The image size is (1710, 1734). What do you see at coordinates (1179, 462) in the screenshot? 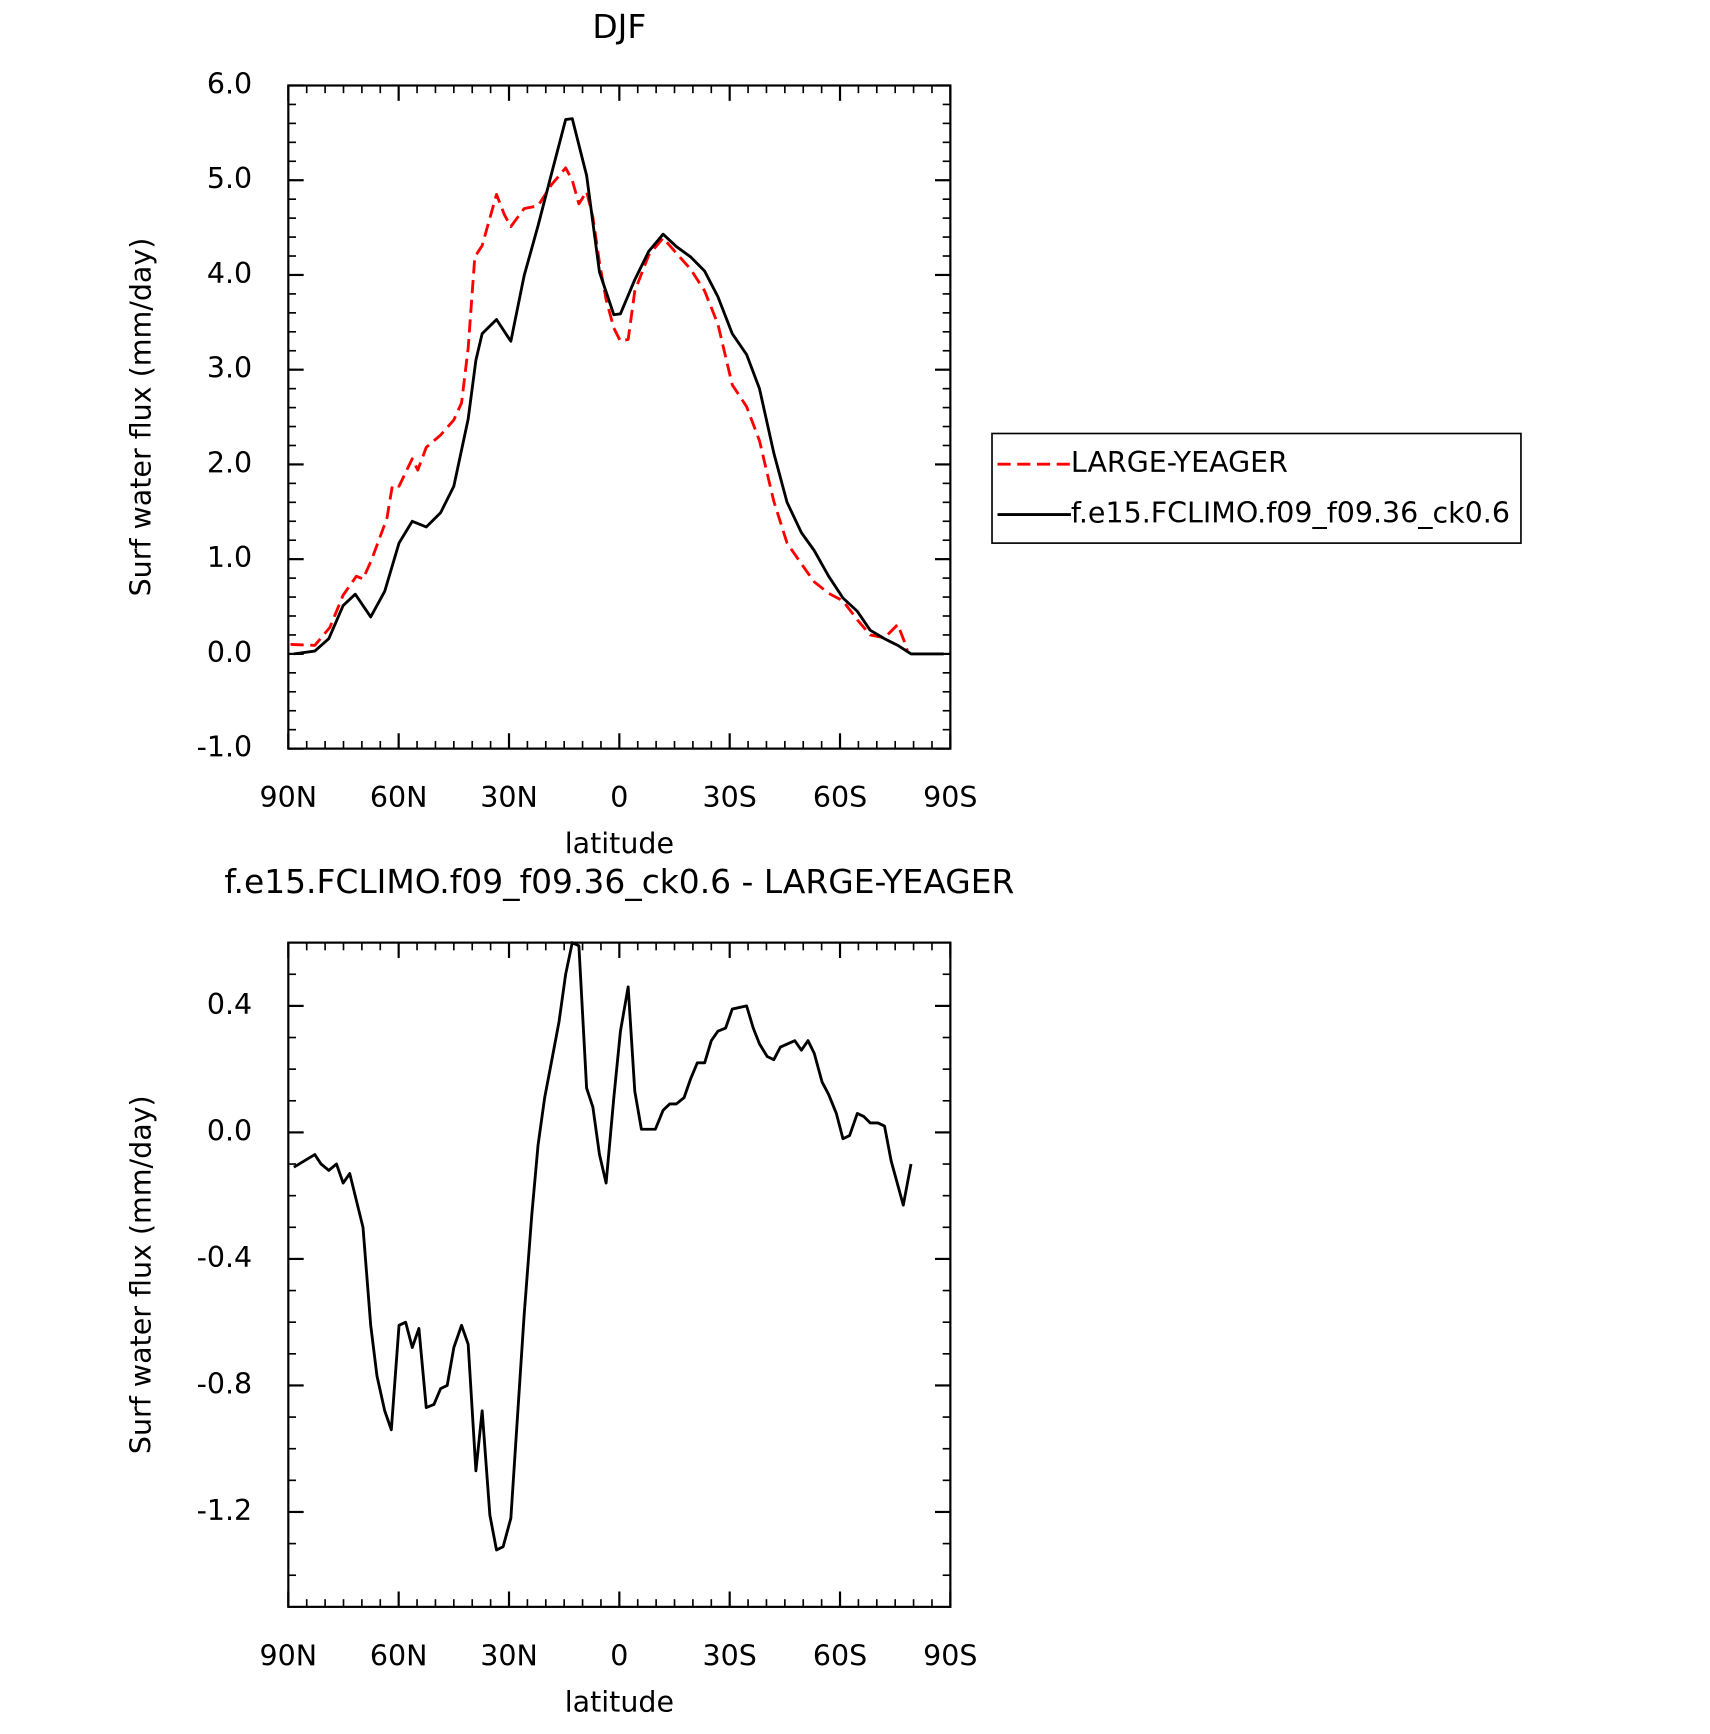
I see `legend-label: LARGE-YEAGER` at bounding box center [1179, 462].